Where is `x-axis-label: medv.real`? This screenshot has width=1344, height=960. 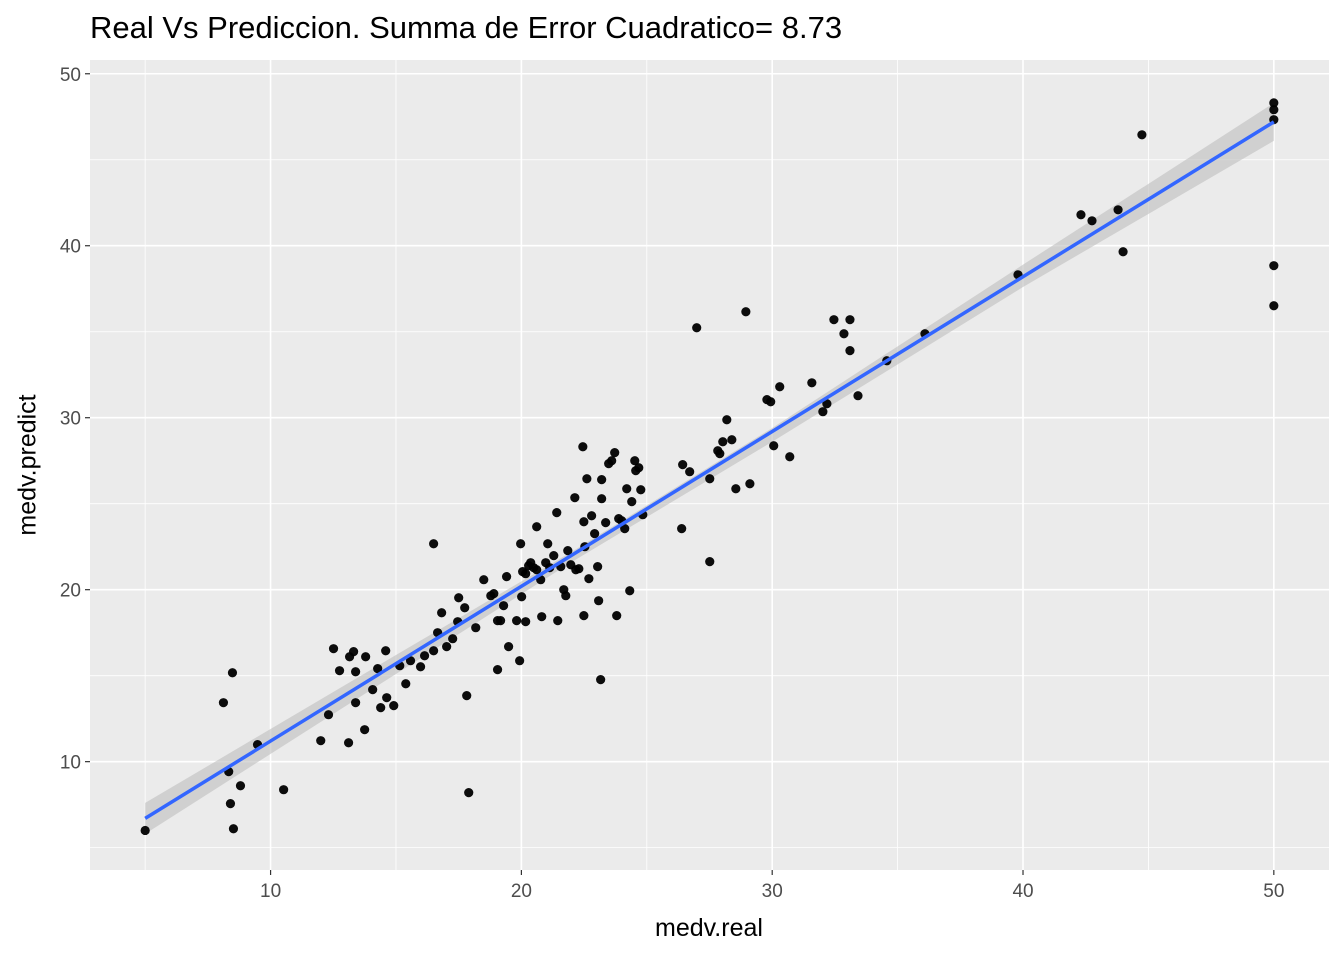
x-axis-label: medv.real is located at coordinates (709, 928).